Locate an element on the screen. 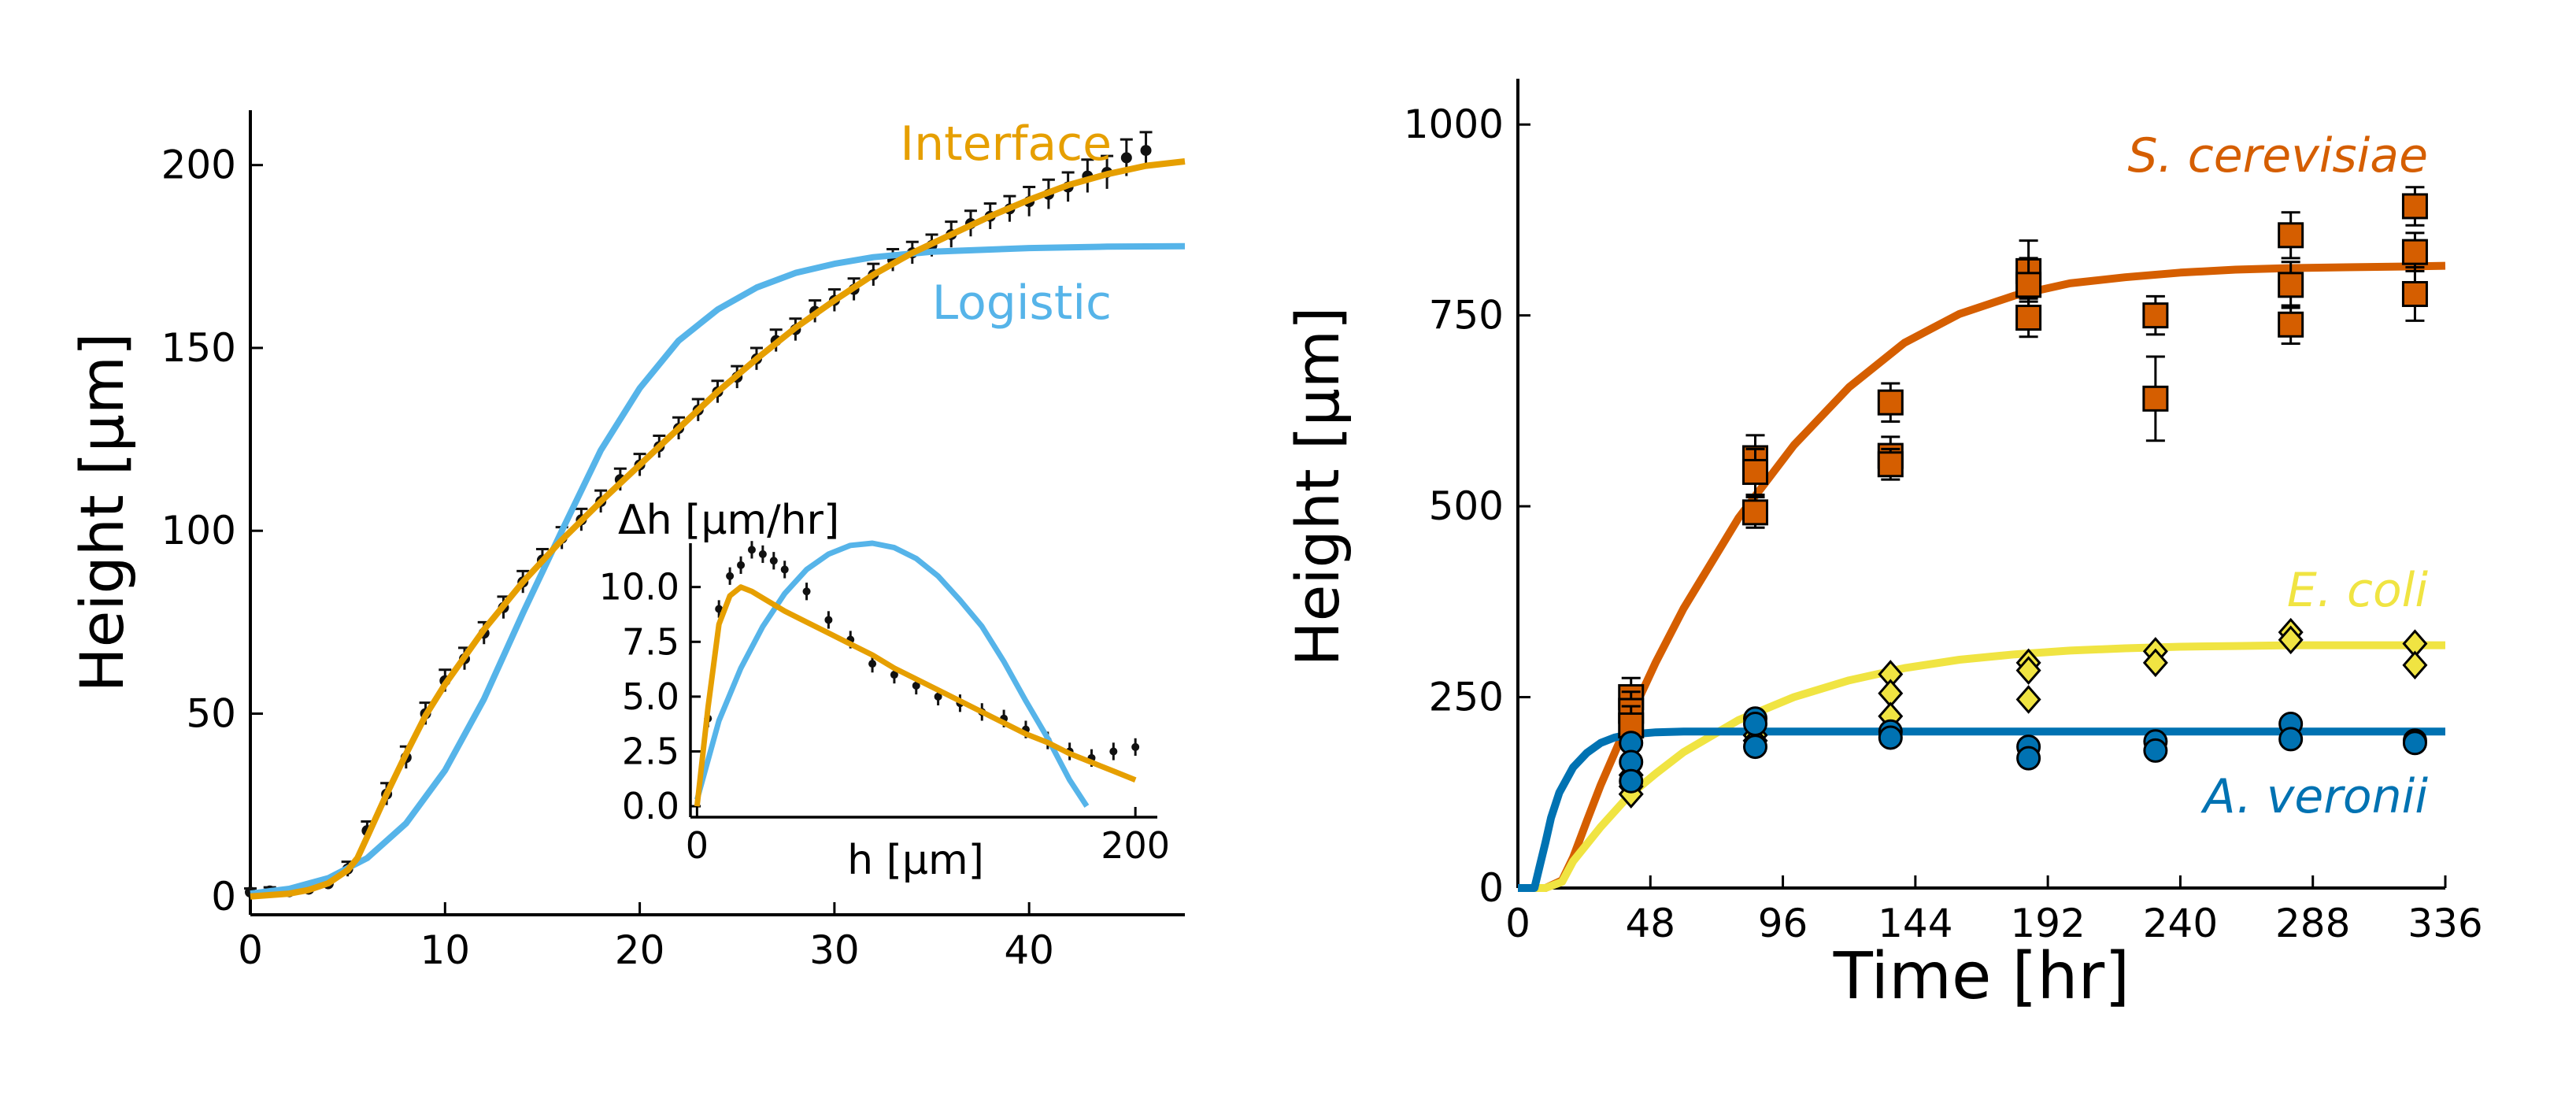 The width and height of the screenshot is (2576, 1099). inset-y-tick-label: 2.5 is located at coordinates (650, 751).